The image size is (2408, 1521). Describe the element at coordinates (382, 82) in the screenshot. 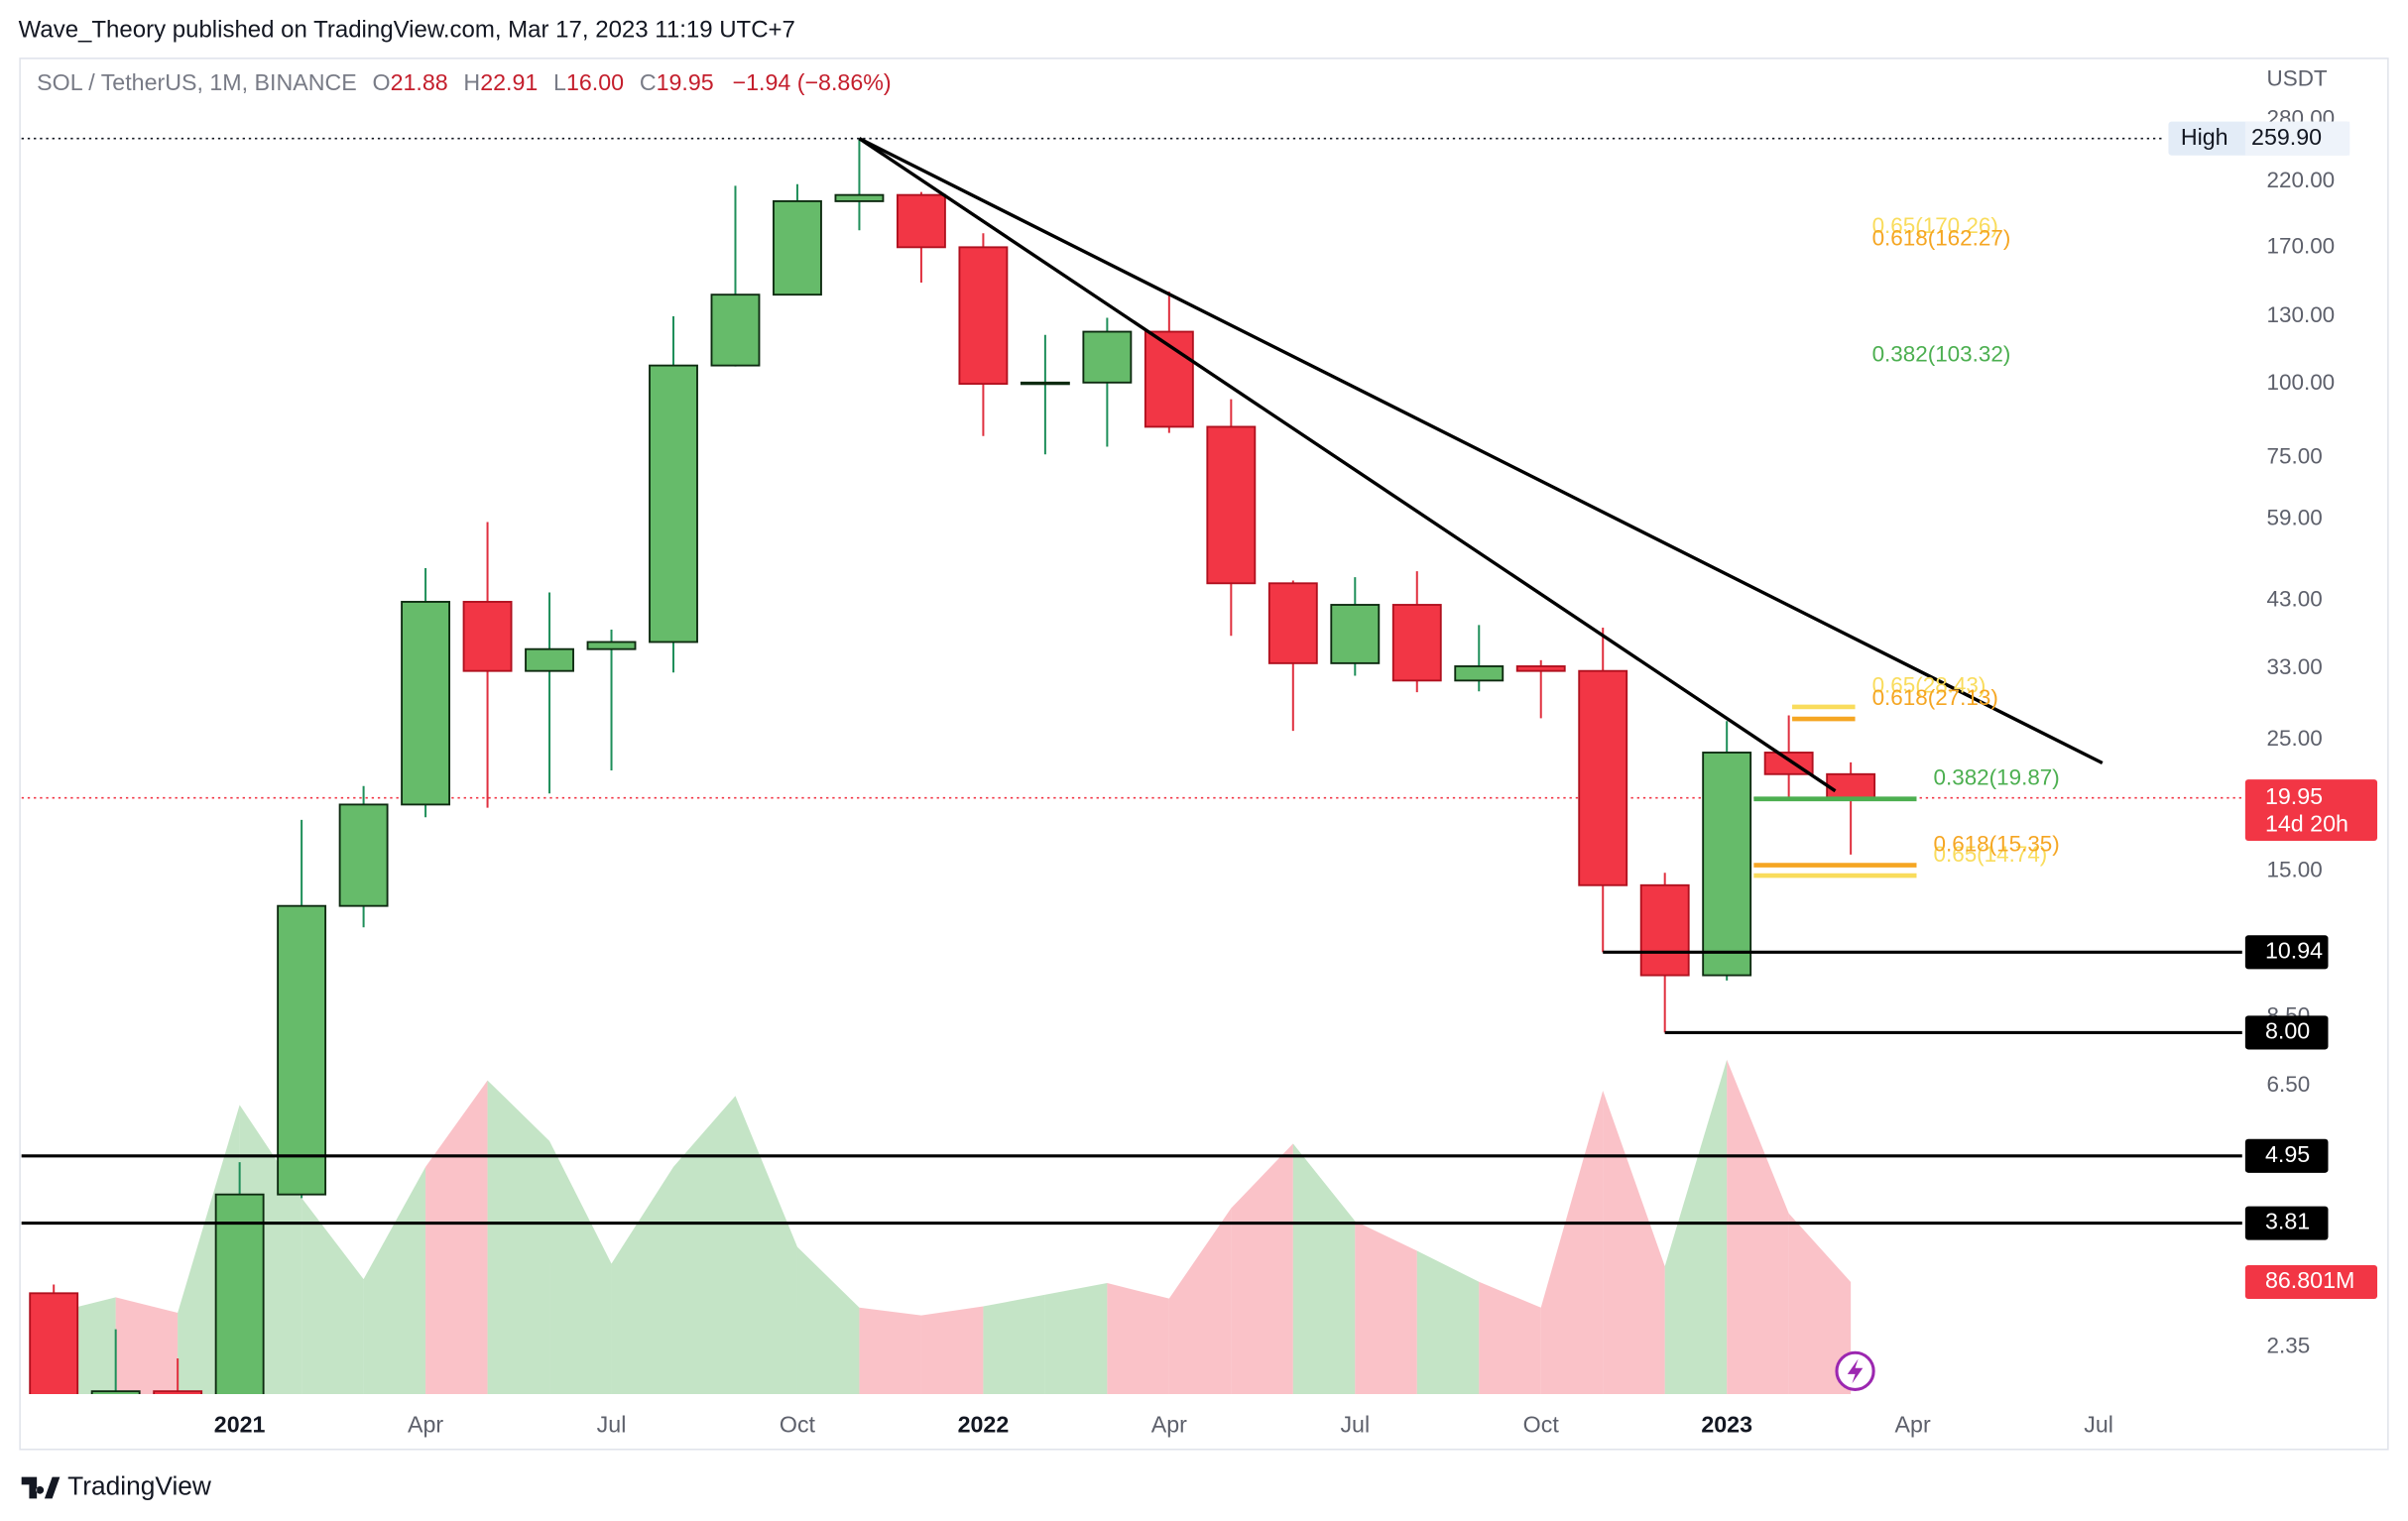

I see `legend-key: O` at that location.